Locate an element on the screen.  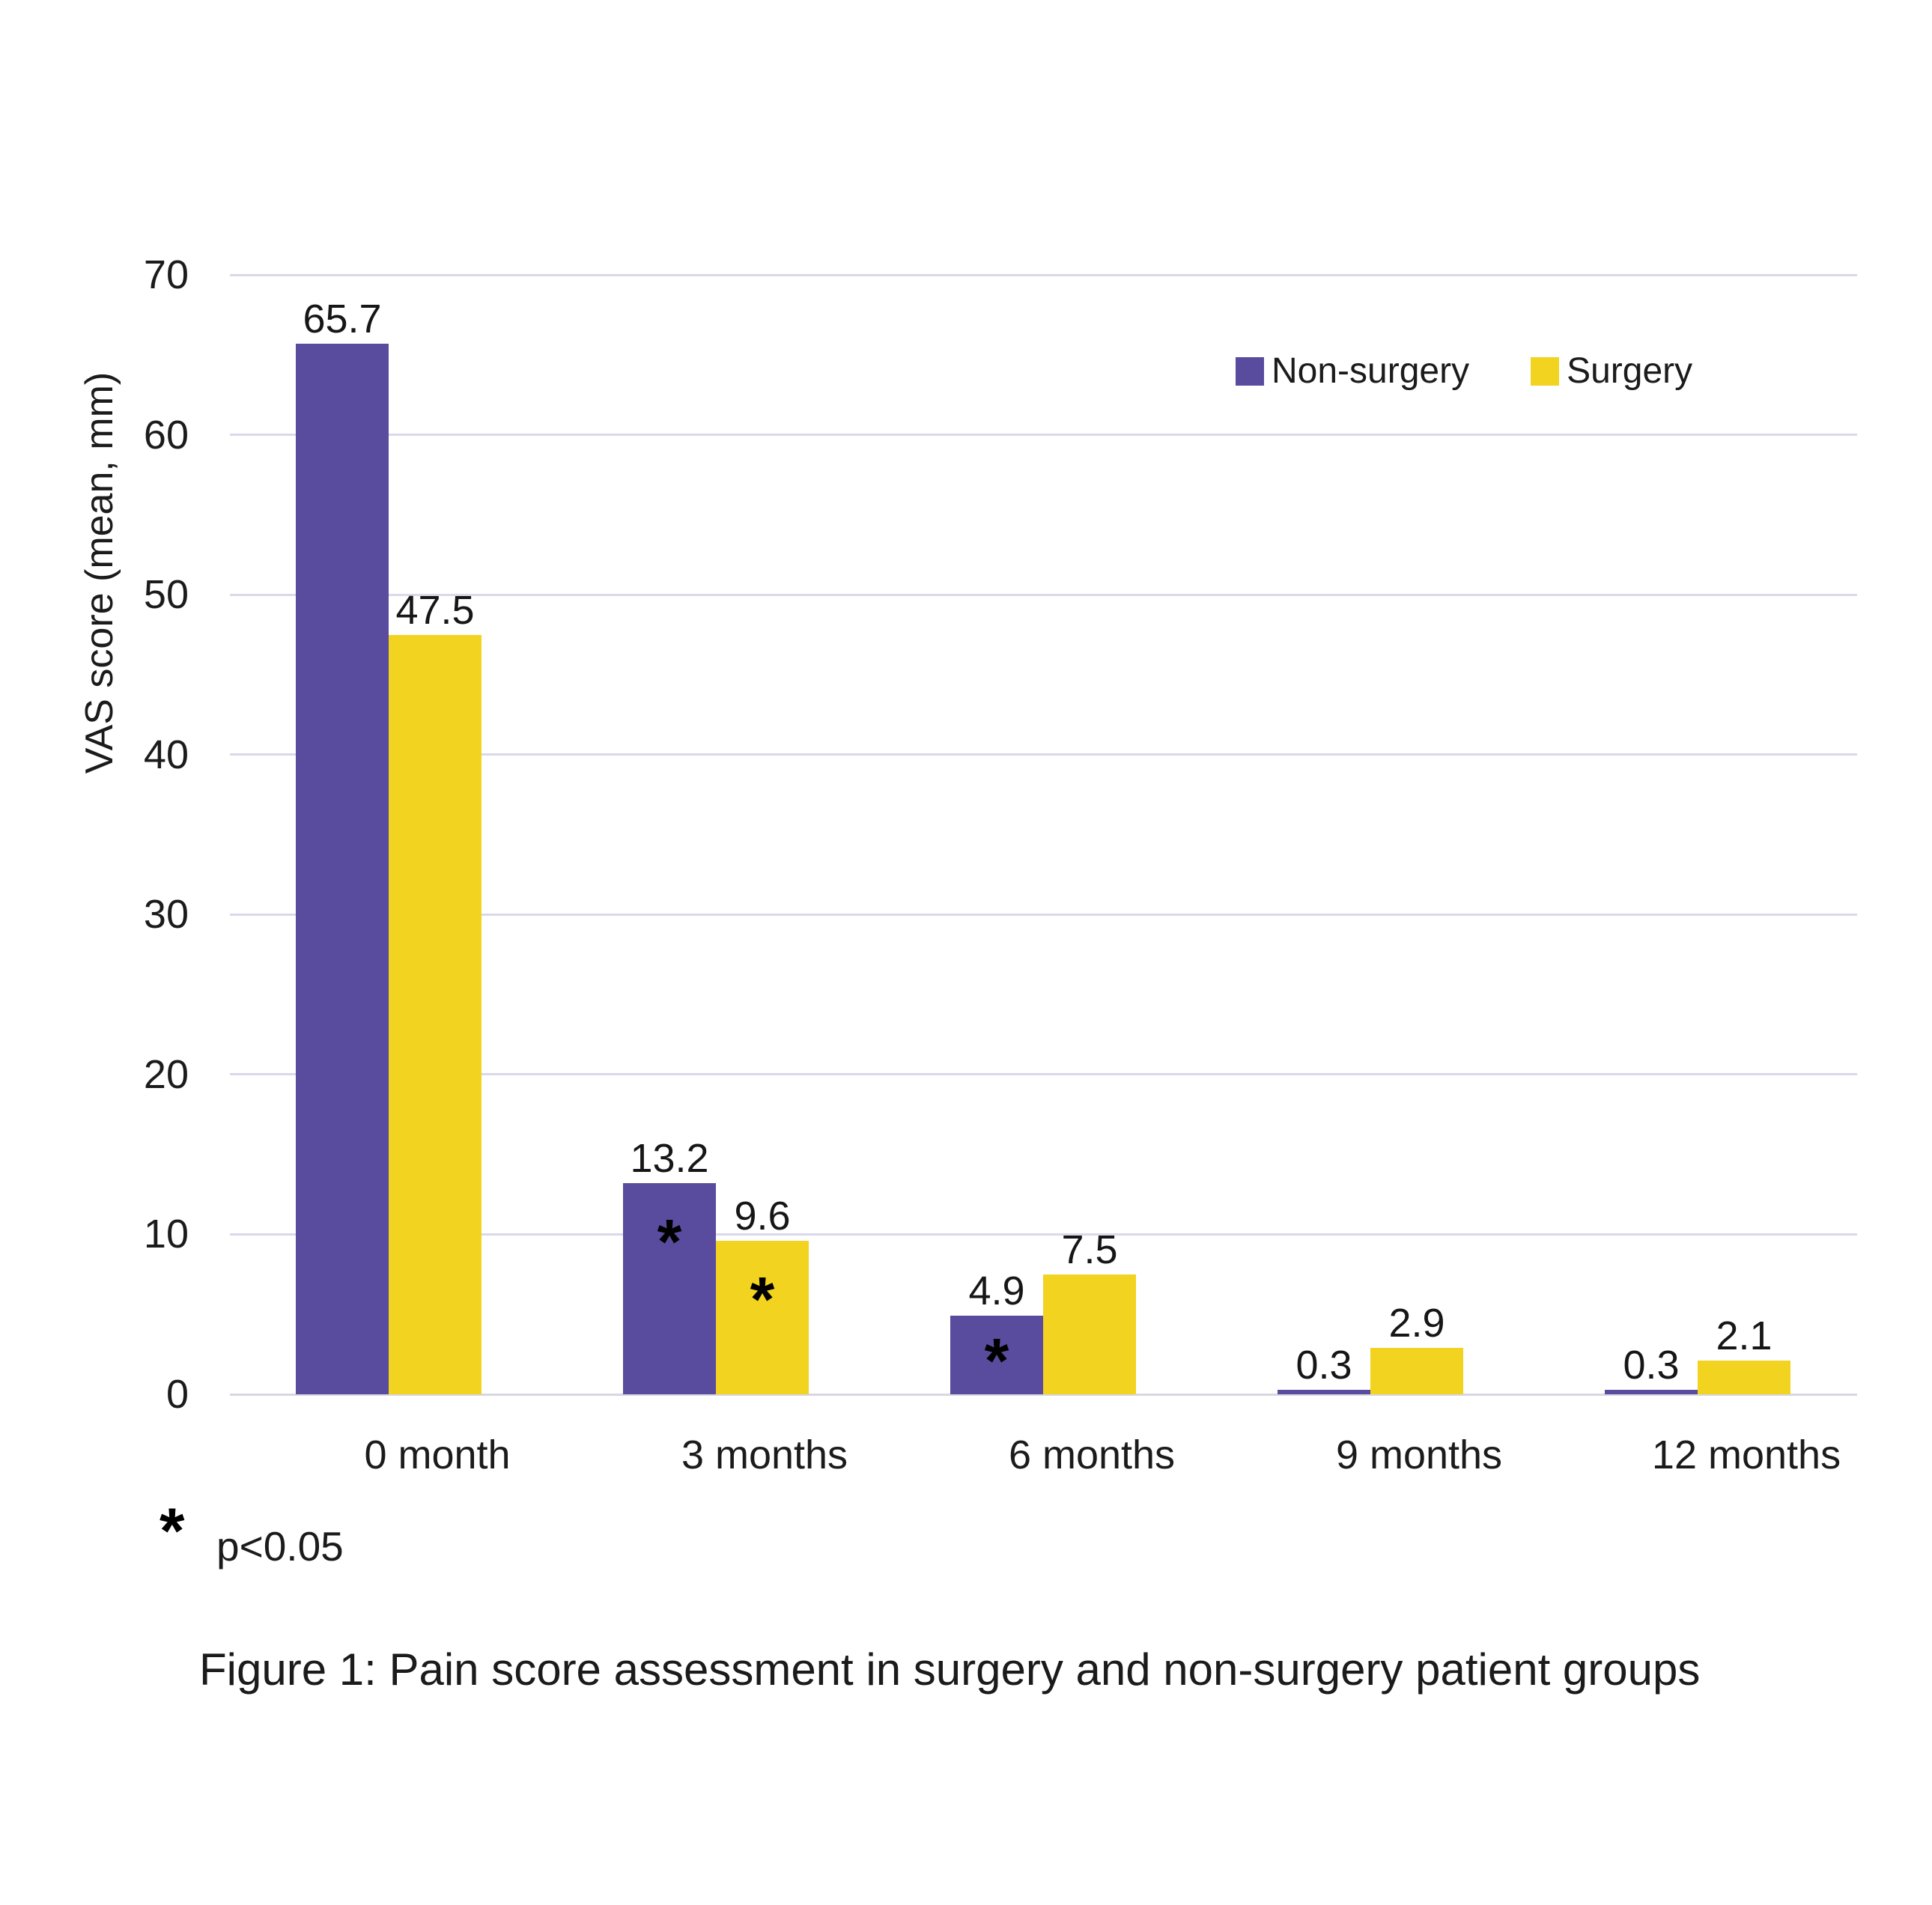
bar-non-surgery-6-months: * is located at coordinates (996, 1355).